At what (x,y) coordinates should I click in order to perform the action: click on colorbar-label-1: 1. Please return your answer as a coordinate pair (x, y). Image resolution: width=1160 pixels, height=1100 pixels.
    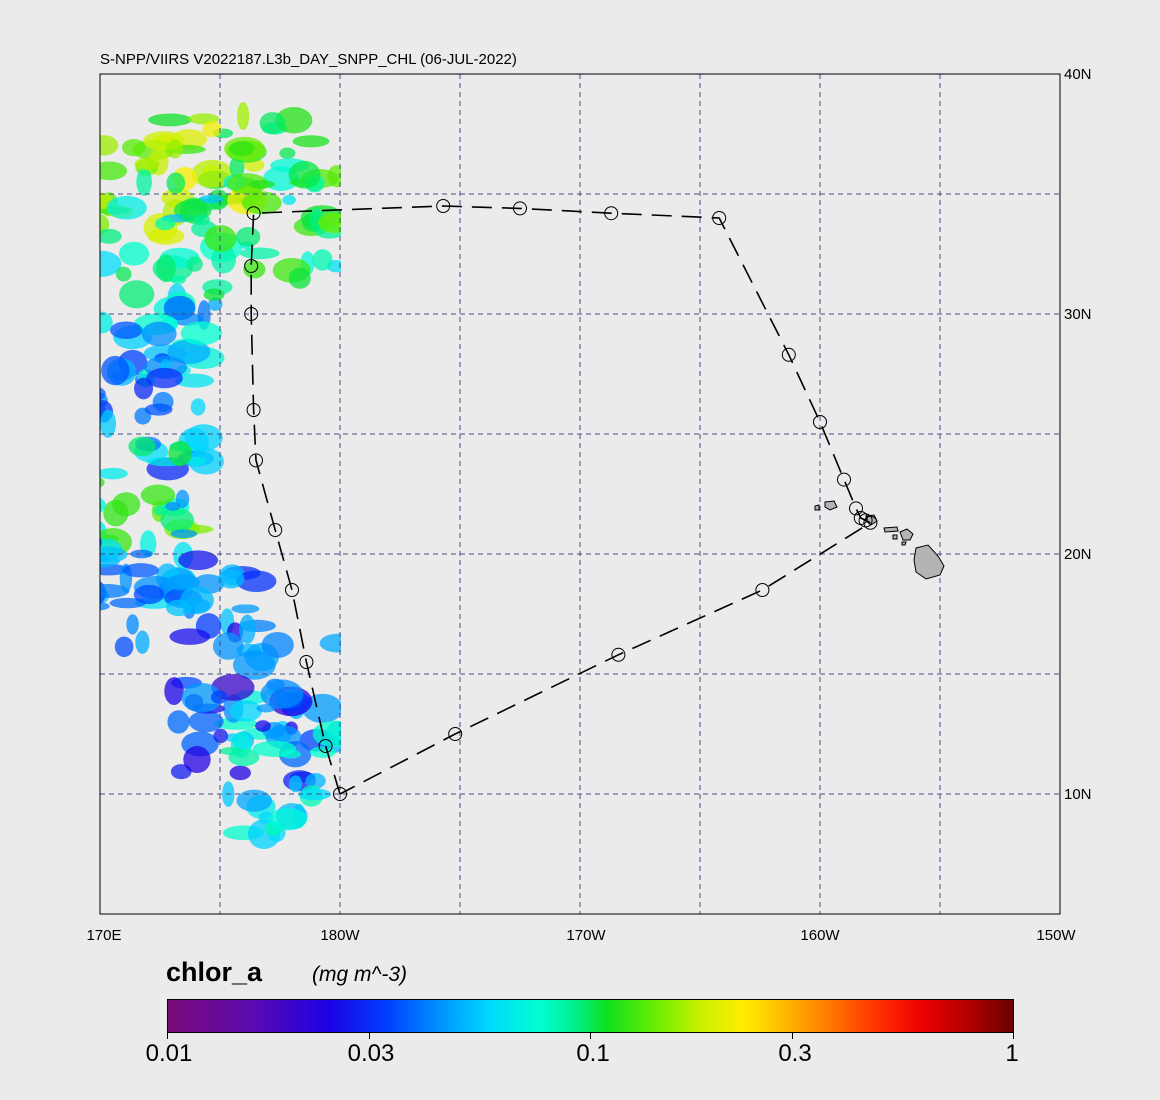
    Looking at the image, I should click on (1012, 1053).